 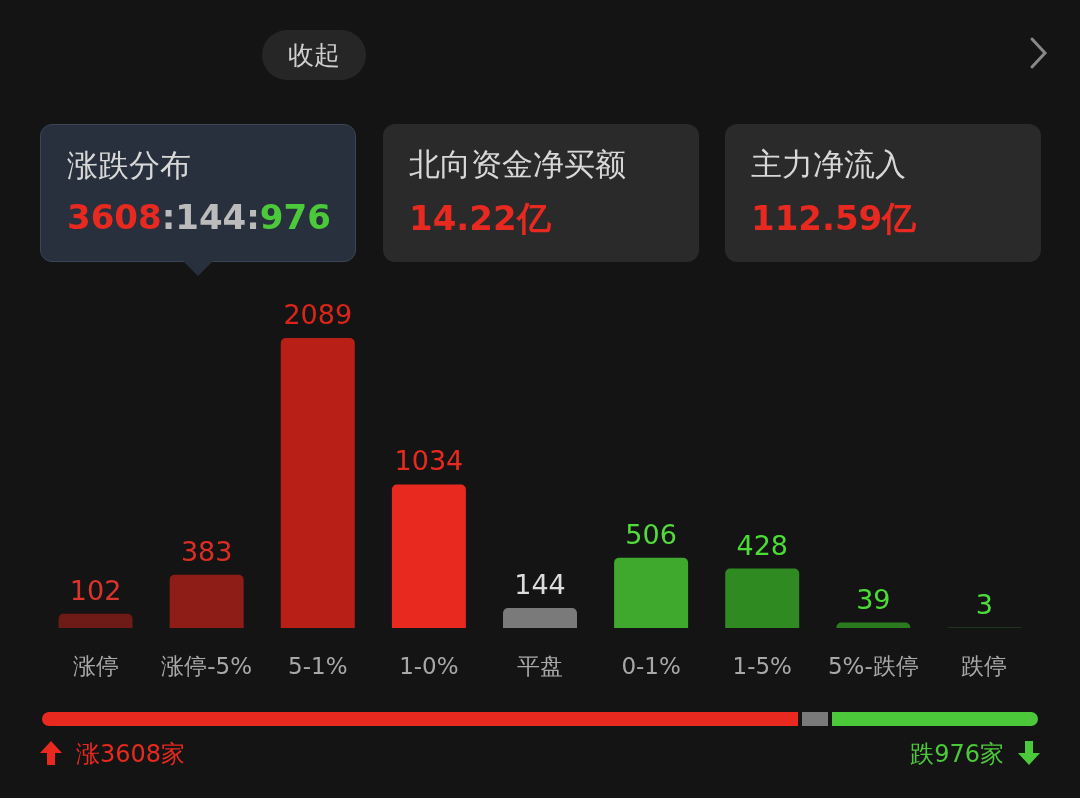 I want to click on x-tick-label: 5-1%, so click(x=318, y=665).